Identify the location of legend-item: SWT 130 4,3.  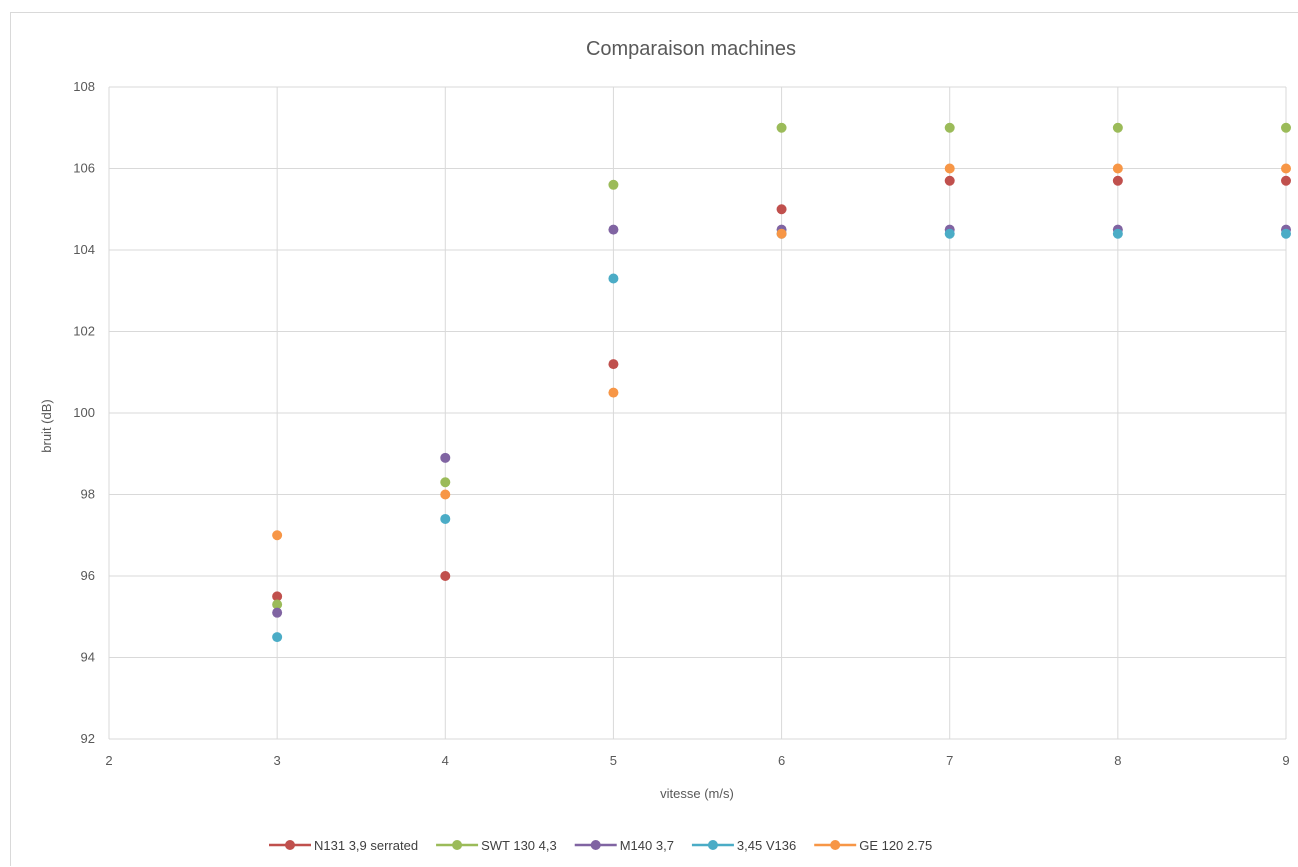
(496, 845).